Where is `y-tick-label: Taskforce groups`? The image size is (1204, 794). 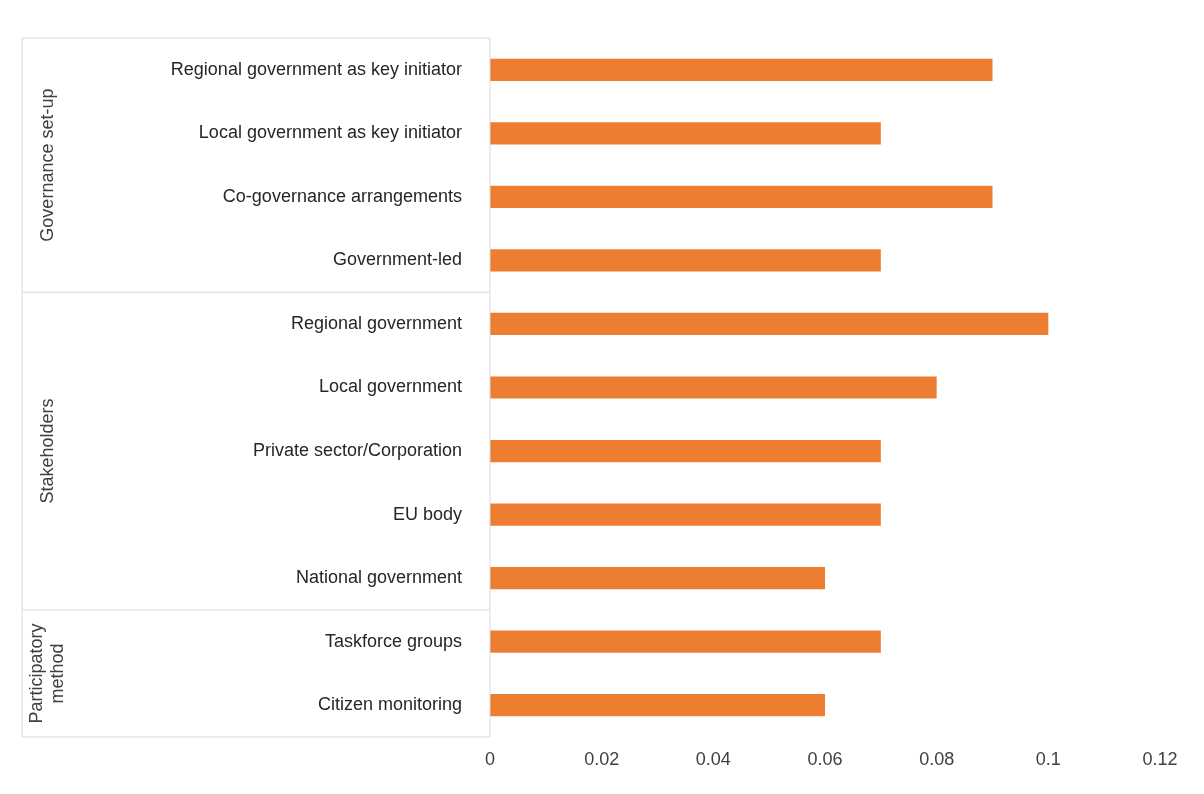
y-tick-label: Taskforce groups is located at coordinates (393, 640).